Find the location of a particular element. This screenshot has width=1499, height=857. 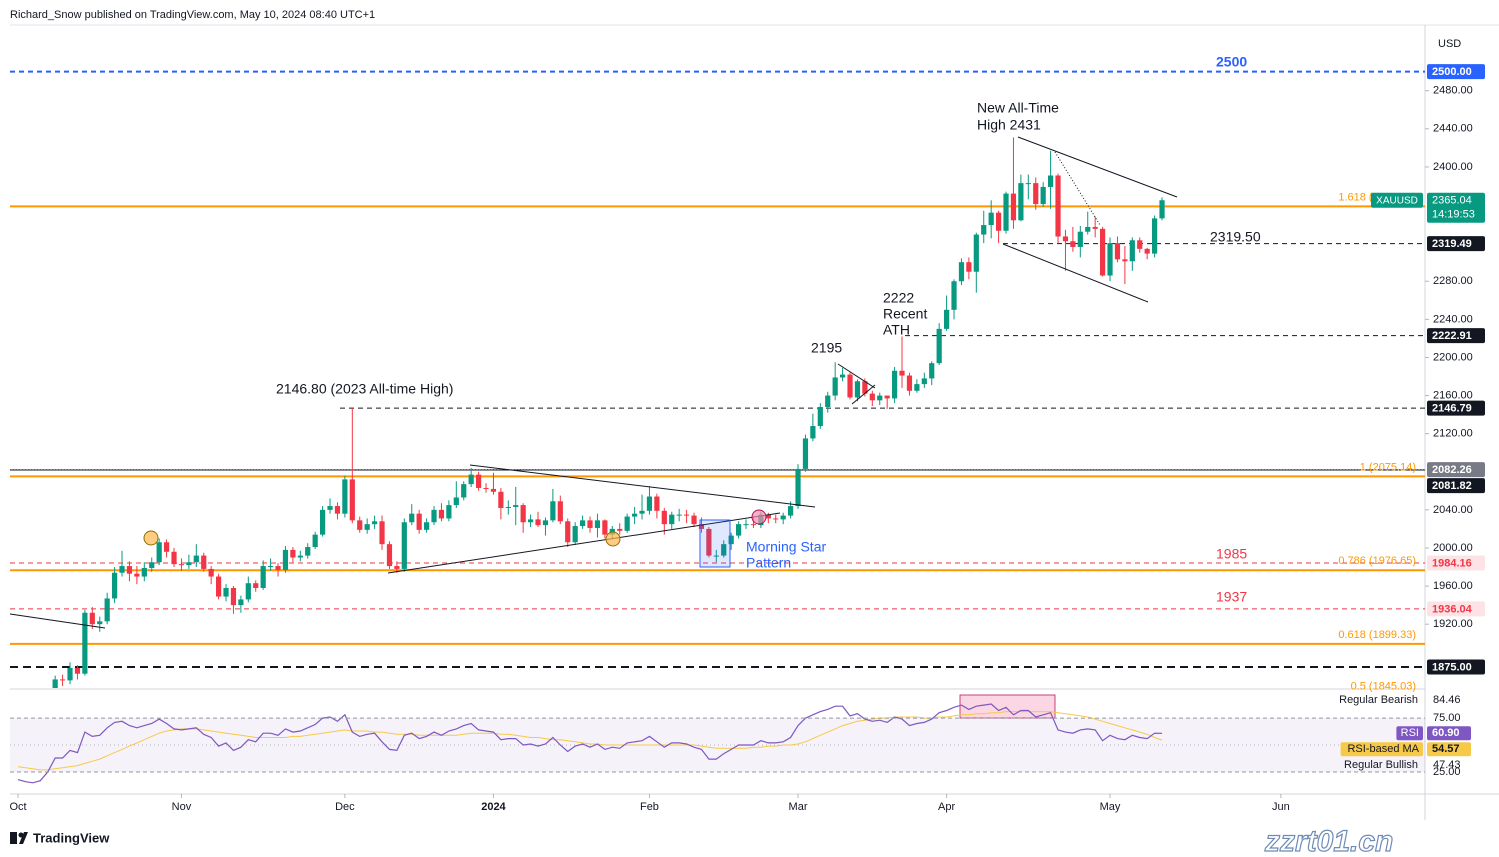

x-tick-label: 2024 is located at coordinates (493, 807).